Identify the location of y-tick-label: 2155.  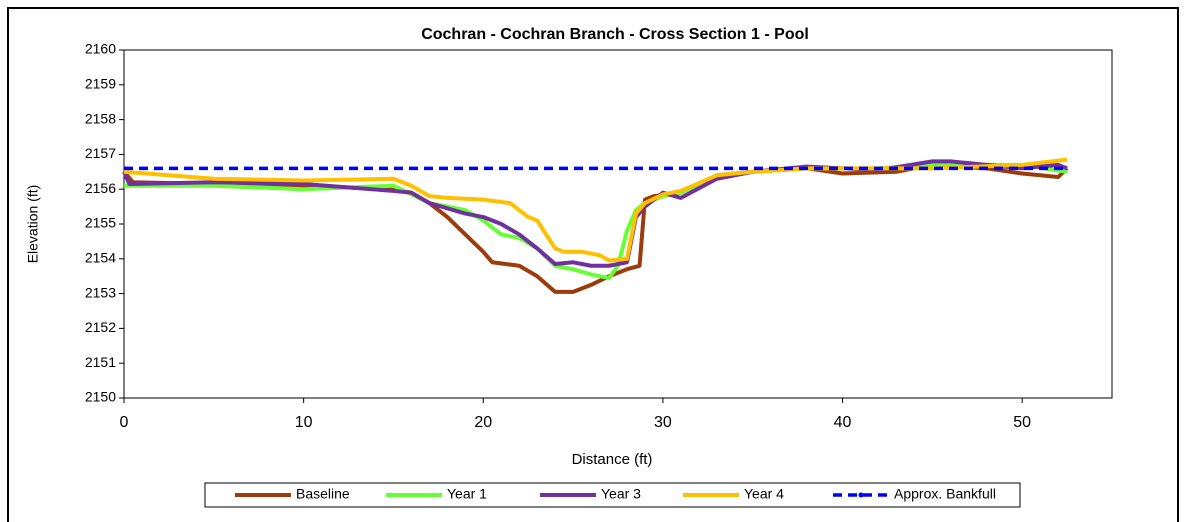
(100, 223).